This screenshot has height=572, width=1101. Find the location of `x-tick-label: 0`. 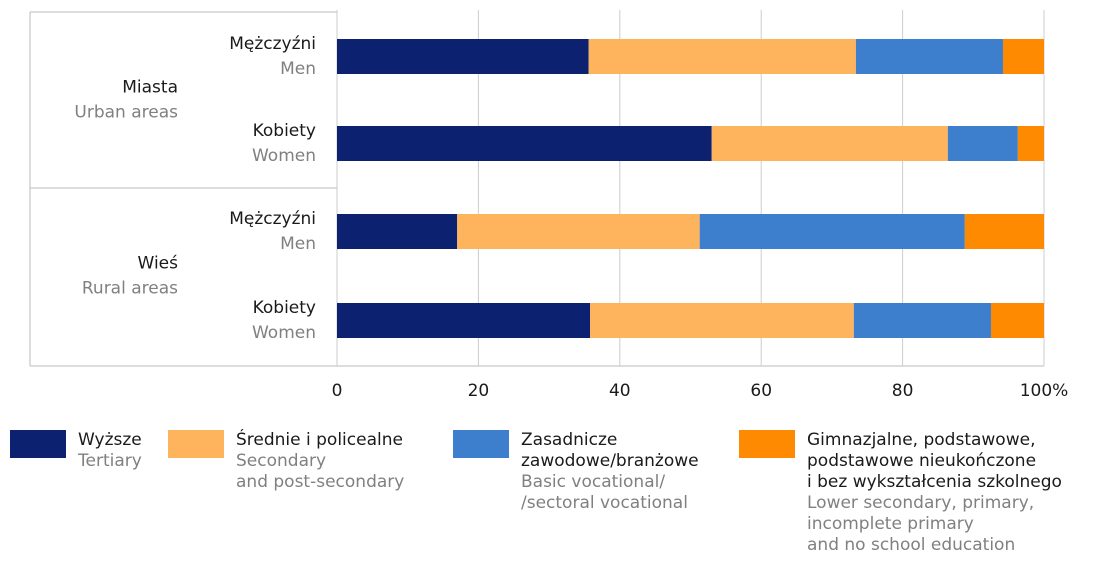

x-tick-label: 0 is located at coordinates (337, 391).